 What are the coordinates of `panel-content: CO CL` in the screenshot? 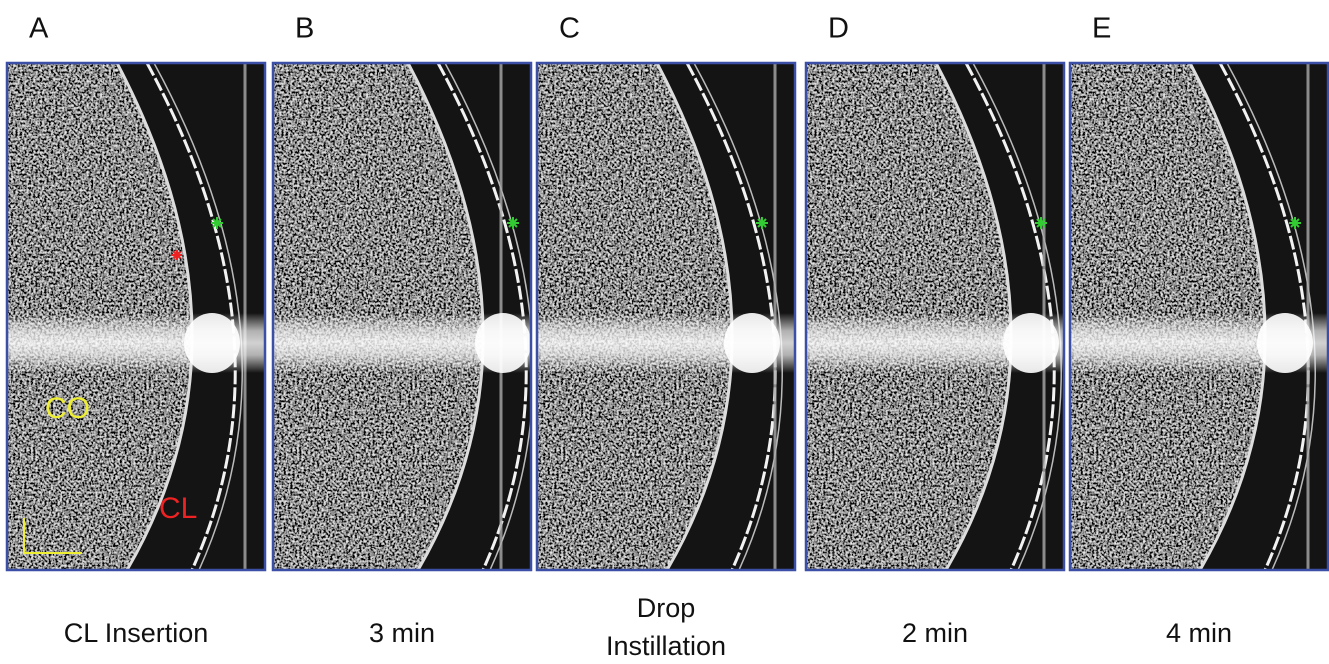 It's located at (136, 316).